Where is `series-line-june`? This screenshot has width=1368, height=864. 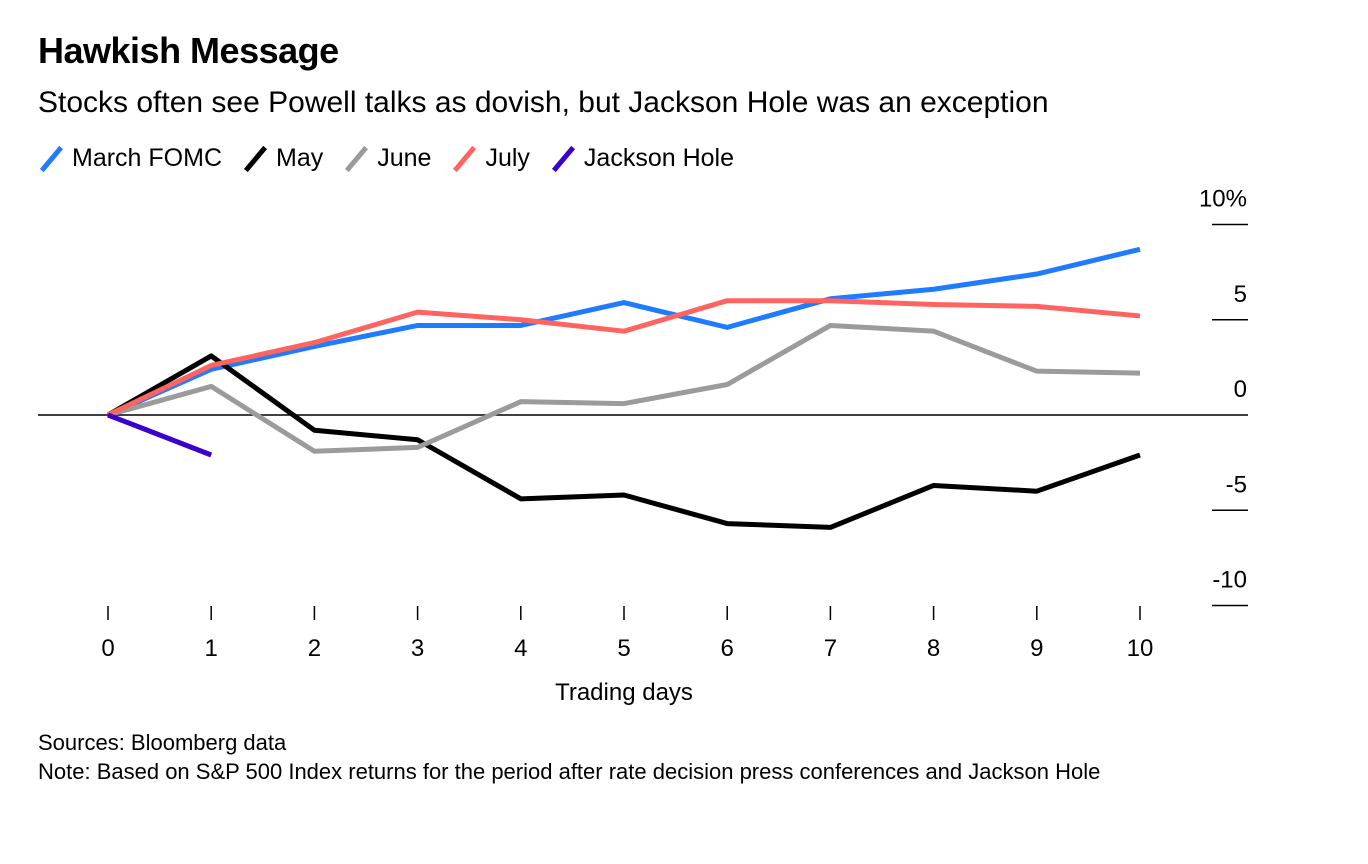 series-line-june is located at coordinates (624, 388).